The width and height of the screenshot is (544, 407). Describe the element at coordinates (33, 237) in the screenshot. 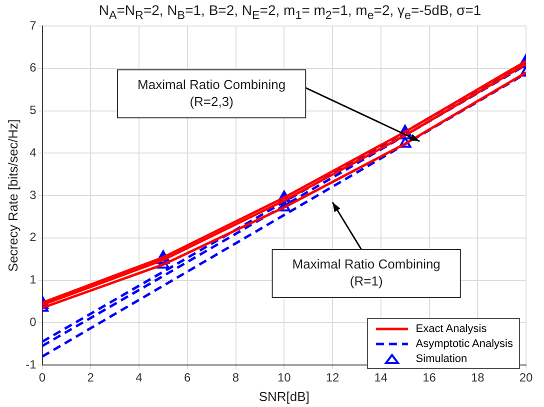

I see `y-tick-label: 2` at that location.